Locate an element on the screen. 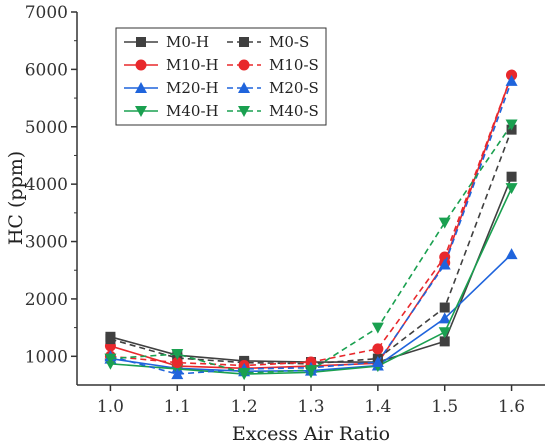 Image resolution: width=550 pixels, height=448 pixels. legend-entry-M0-S: M0-S is located at coordinates (268, 42).